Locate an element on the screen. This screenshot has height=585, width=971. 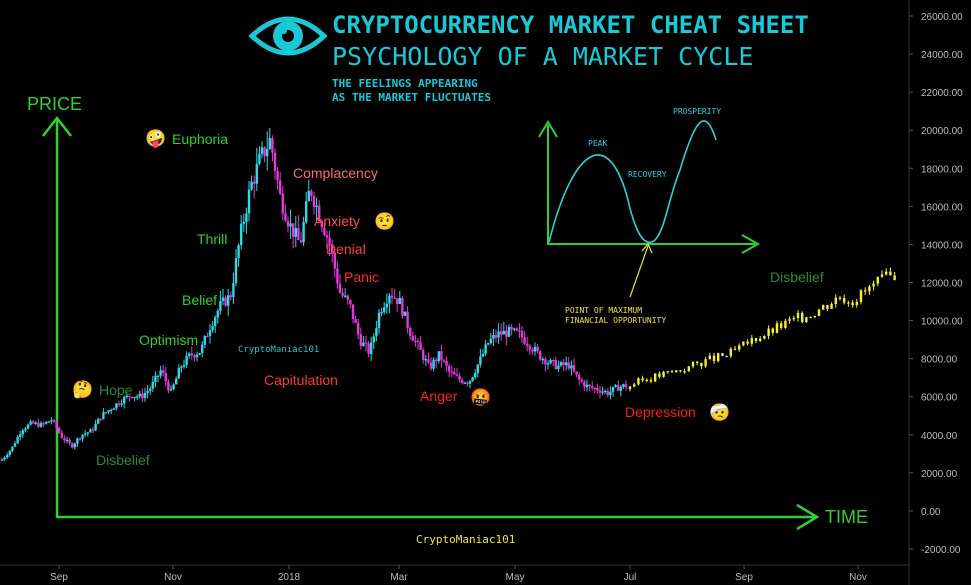
tagline-line2: AS THE MARKET FLUCTUATES is located at coordinates (411, 97).